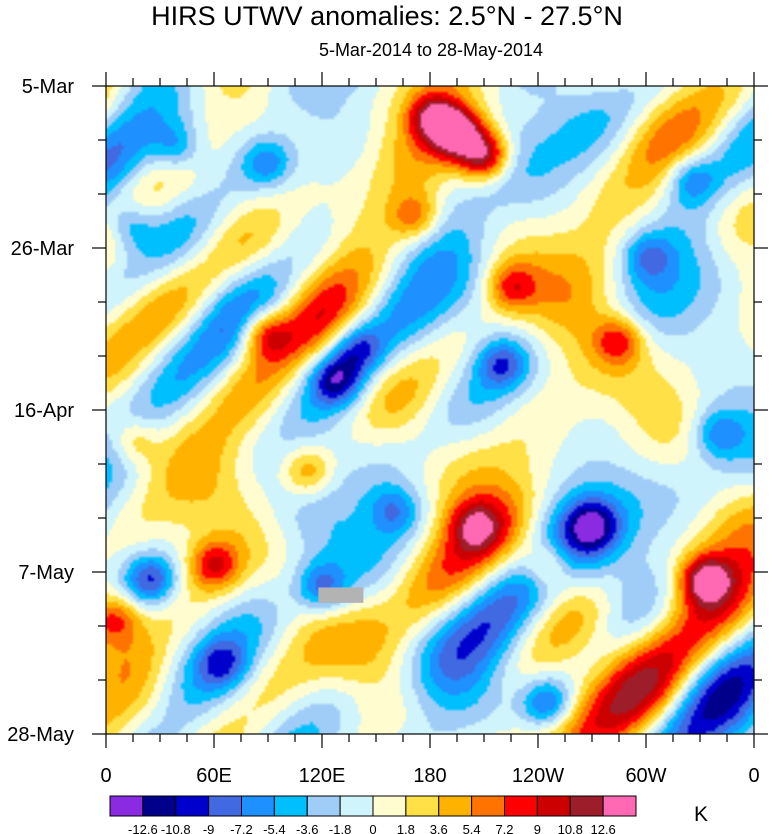  I want to click on colorbar-label: 3.6, so click(439, 828).